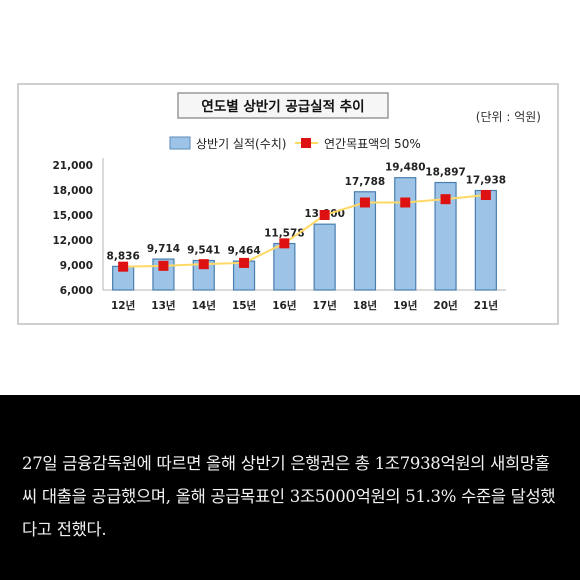 Image resolution: width=580 pixels, height=580 pixels. What do you see at coordinates (306, 143) in the screenshot?
I see `legend-marker-swatch` at bounding box center [306, 143].